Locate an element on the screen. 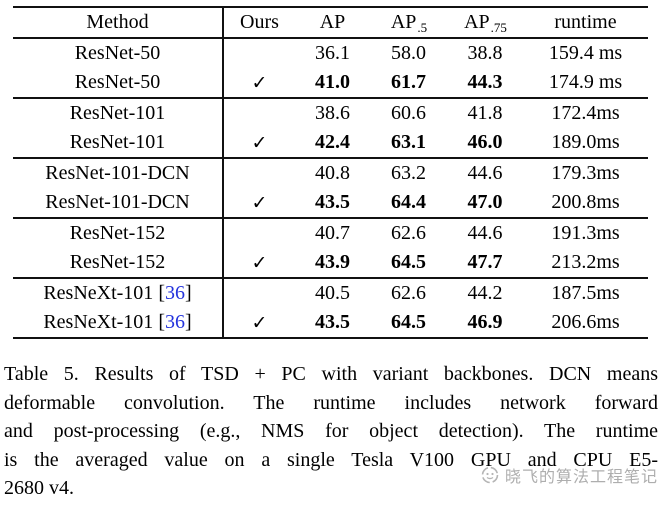  table-row: ResNet-50 36.1 58.0 38.8 159.4 ms is located at coordinates (330, 53).